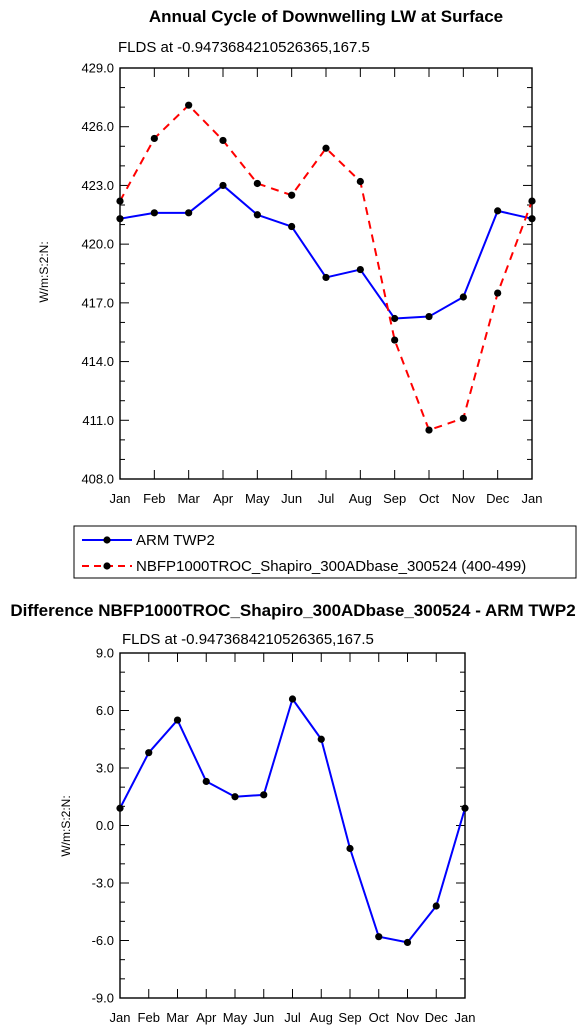 This screenshot has width=586, height=1033. Describe the element at coordinates (408, 1017) in the screenshot. I see `chart2-xtick-label: Nov` at that location.